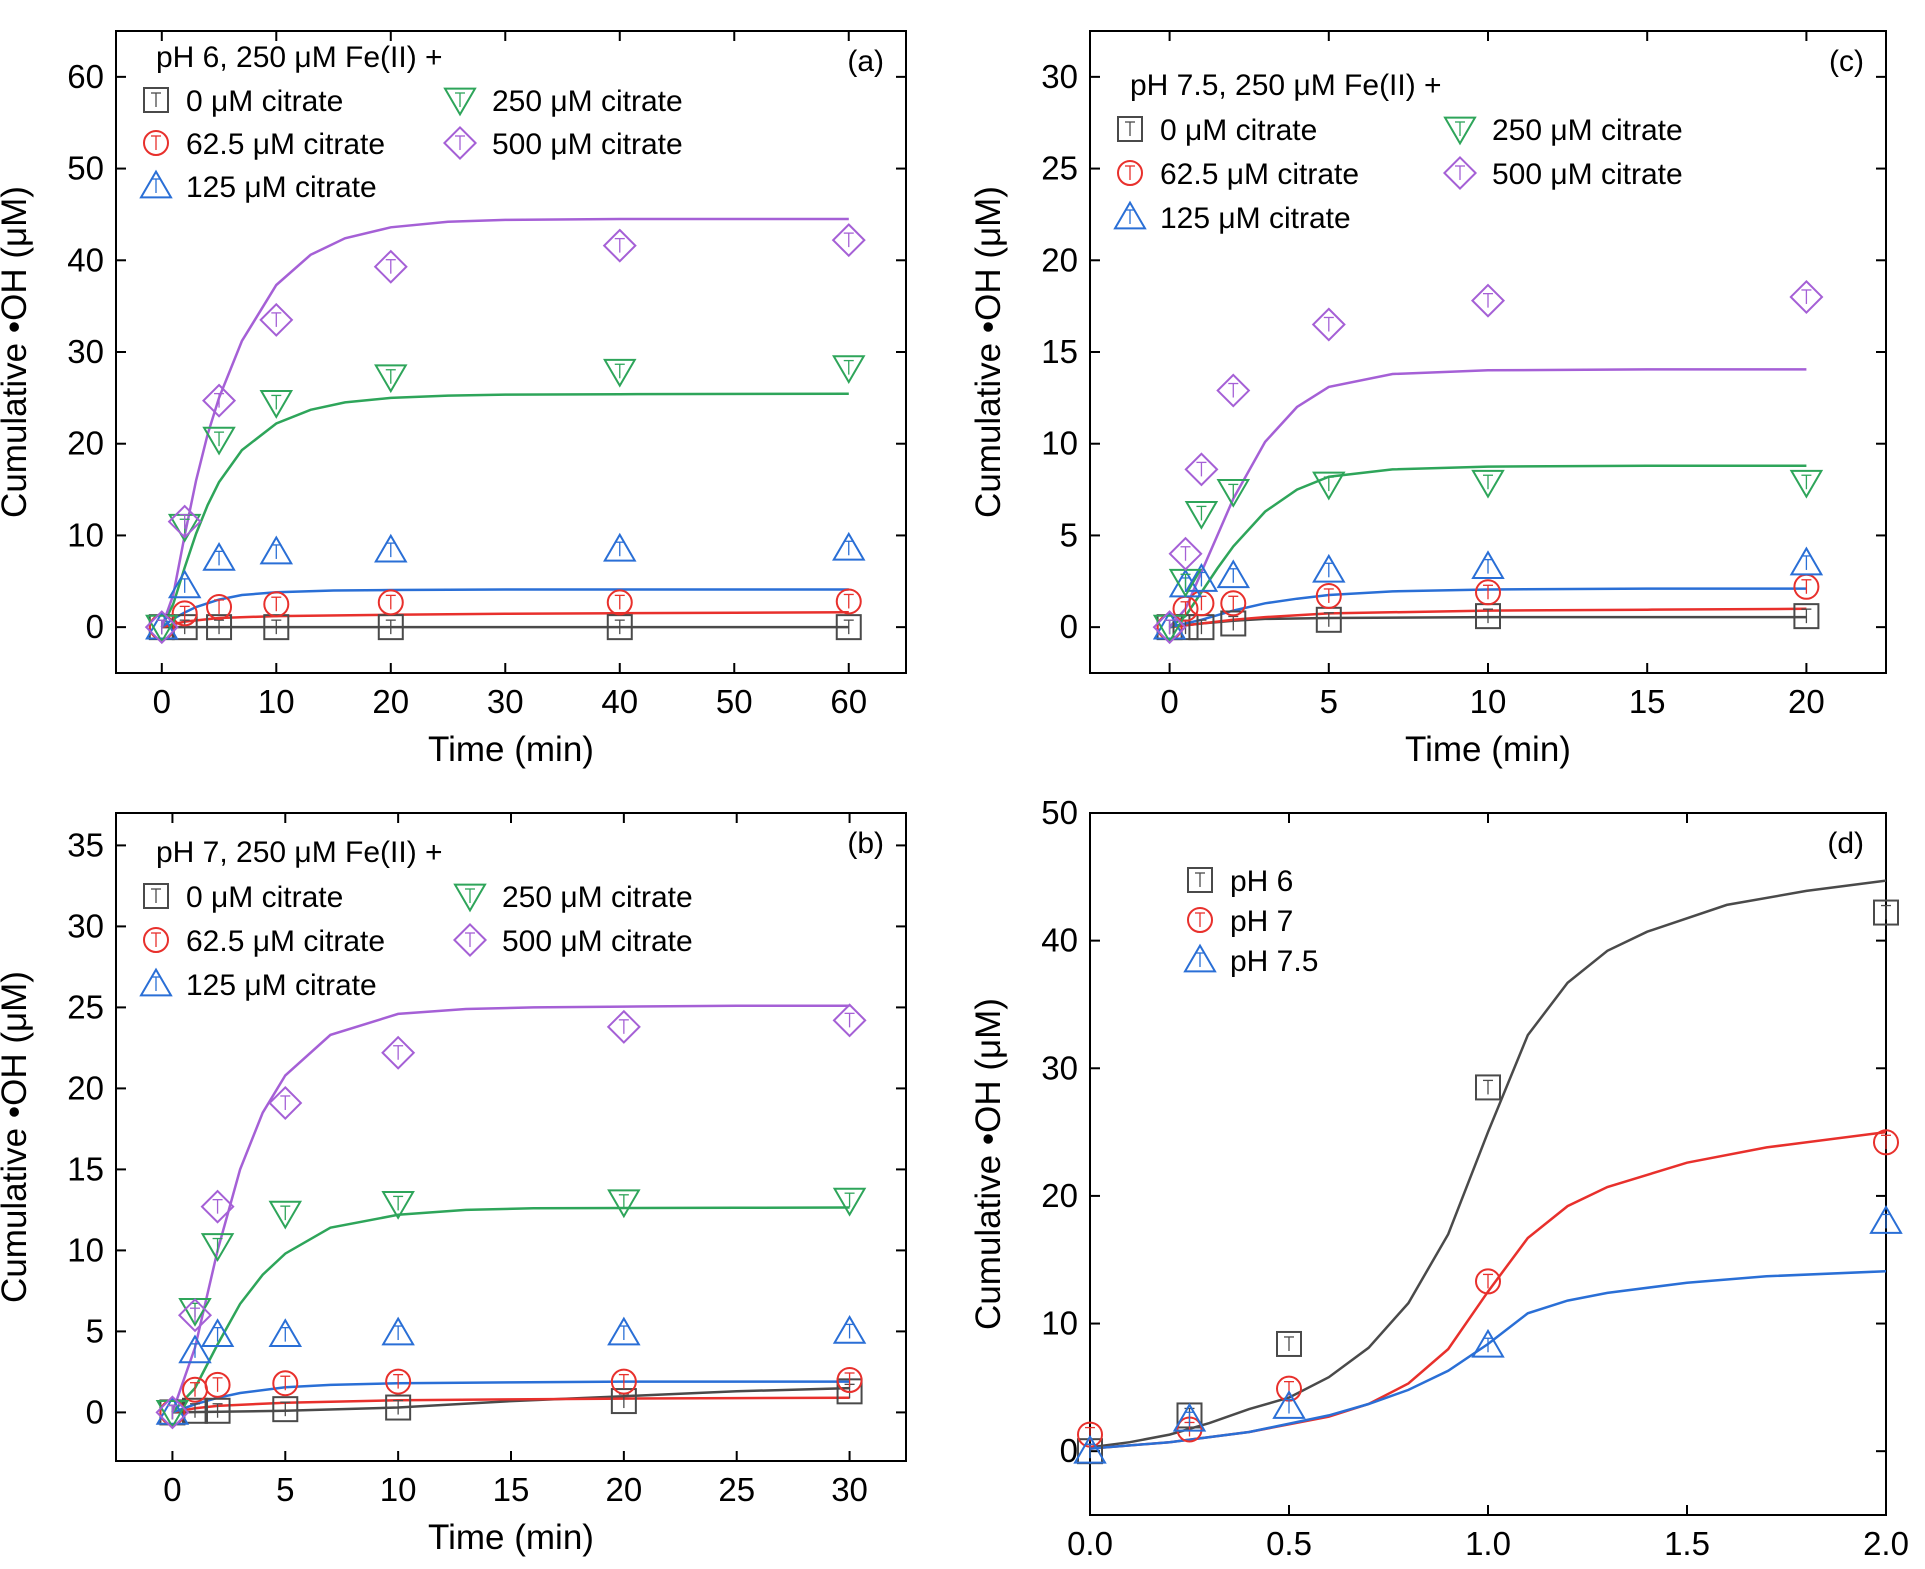 This screenshot has width=1925, height=1569. I want to click on x-tick-label: 25, so click(736, 1489).